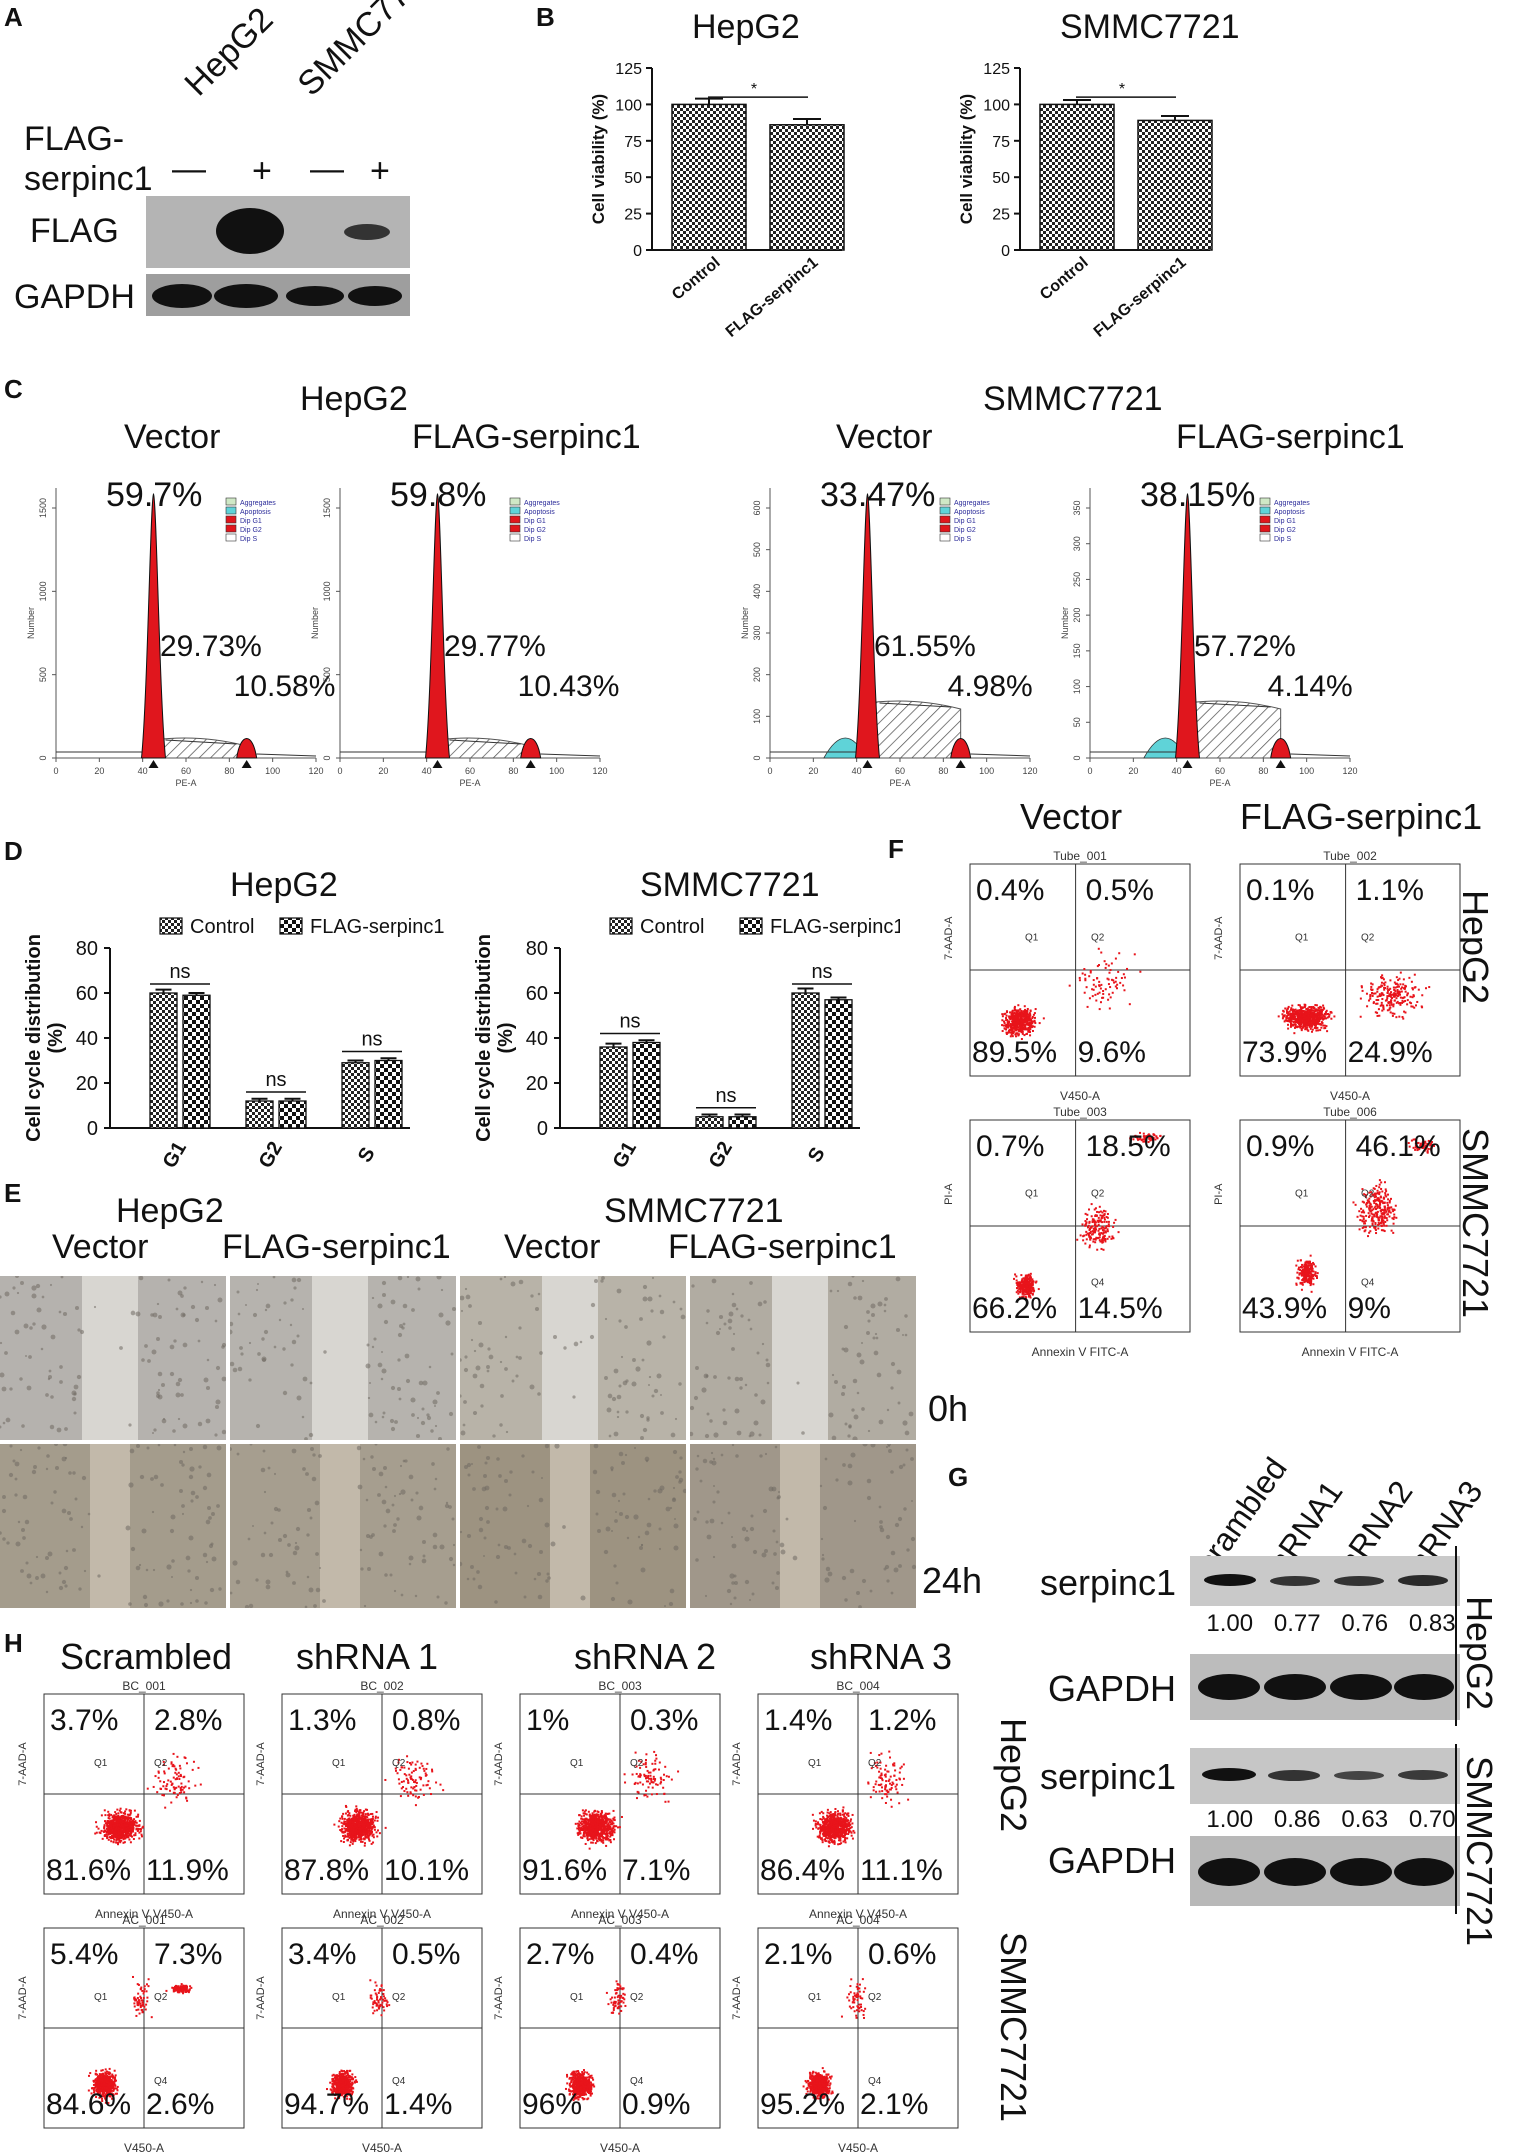 This screenshot has width=1535, height=2154. What do you see at coordinates (1219, 1194) in the screenshot?
I see `flow-y-label: PI-A` at bounding box center [1219, 1194].